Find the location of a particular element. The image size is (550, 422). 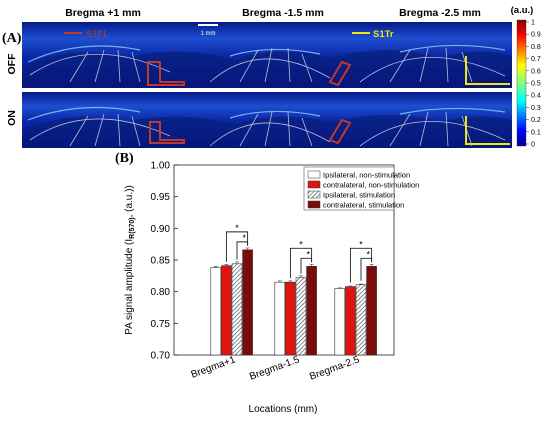

bars is located at coordinates (293, 301).